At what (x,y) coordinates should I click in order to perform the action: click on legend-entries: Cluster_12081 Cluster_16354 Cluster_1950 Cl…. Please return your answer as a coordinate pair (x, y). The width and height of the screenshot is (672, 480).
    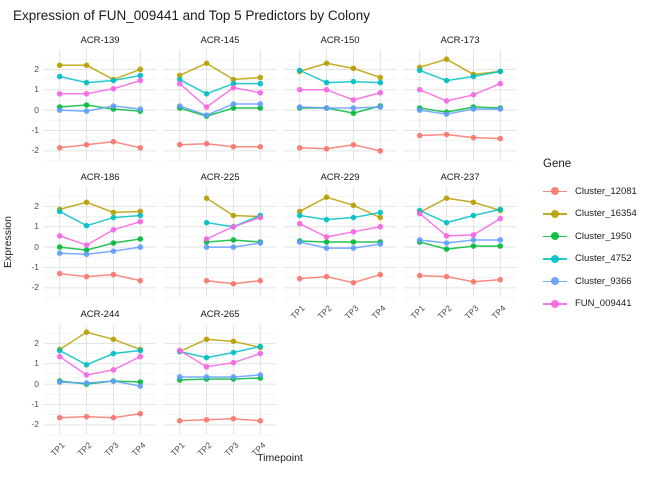
    Looking at the image, I should click on (590, 247).